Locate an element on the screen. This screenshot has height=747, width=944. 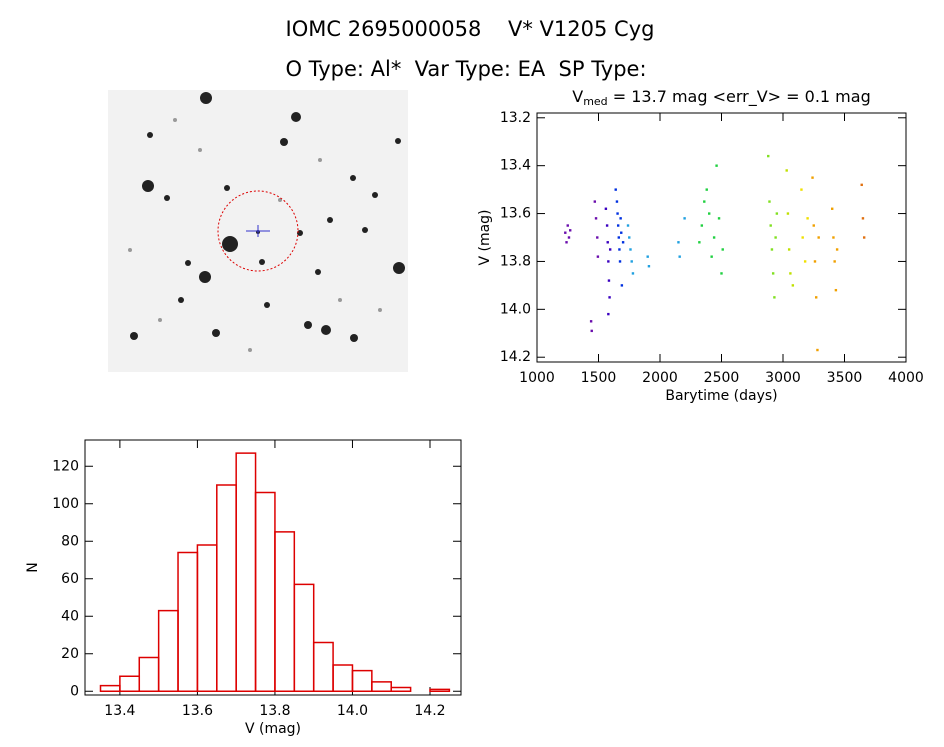
x-axis-label: Barytime (days) is located at coordinates (721, 396).